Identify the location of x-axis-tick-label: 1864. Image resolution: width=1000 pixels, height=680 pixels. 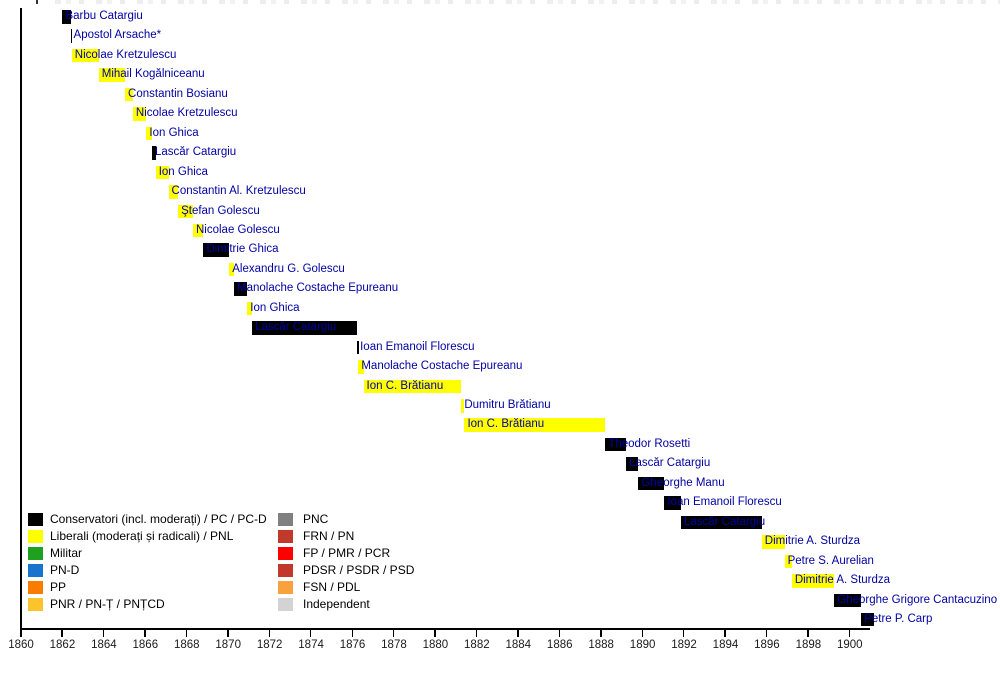
(104, 645).